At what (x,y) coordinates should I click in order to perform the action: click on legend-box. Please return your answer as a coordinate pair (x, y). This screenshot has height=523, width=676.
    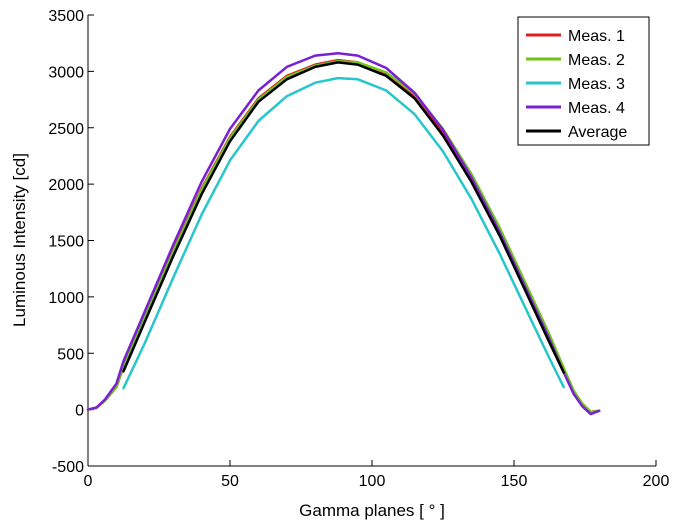
    Looking at the image, I should click on (583, 81).